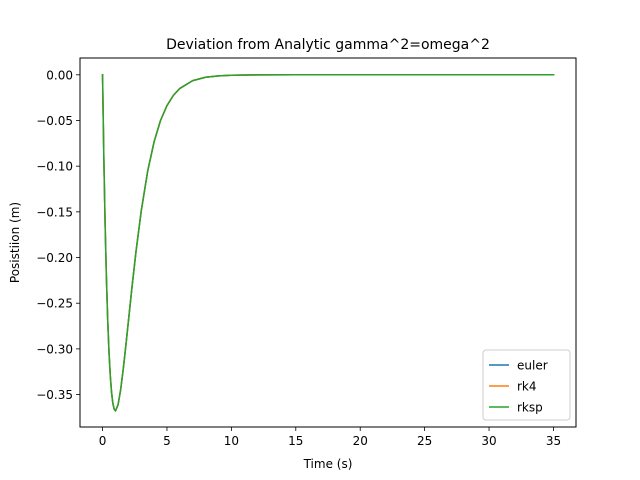 The height and width of the screenshot is (480, 640). I want to click on y-tick-label: 0.00, so click(59, 75).